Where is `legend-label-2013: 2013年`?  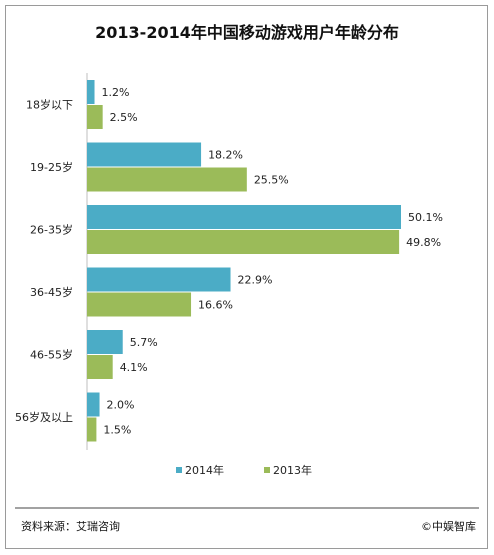 legend-label-2013: 2013年 is located at coordinates (292, 470).